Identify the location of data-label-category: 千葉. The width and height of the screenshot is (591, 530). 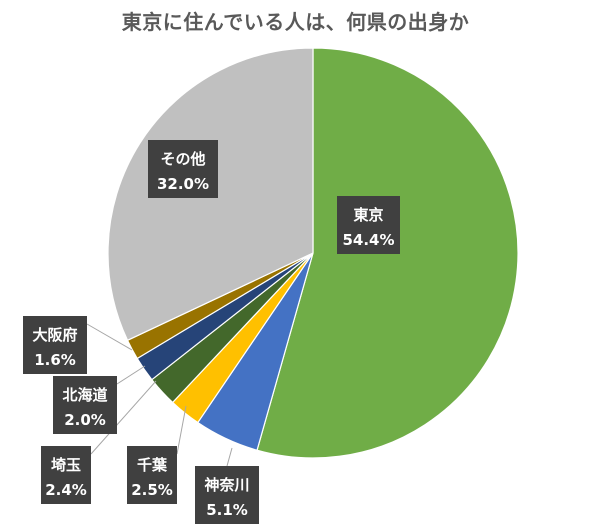
(152, 465).